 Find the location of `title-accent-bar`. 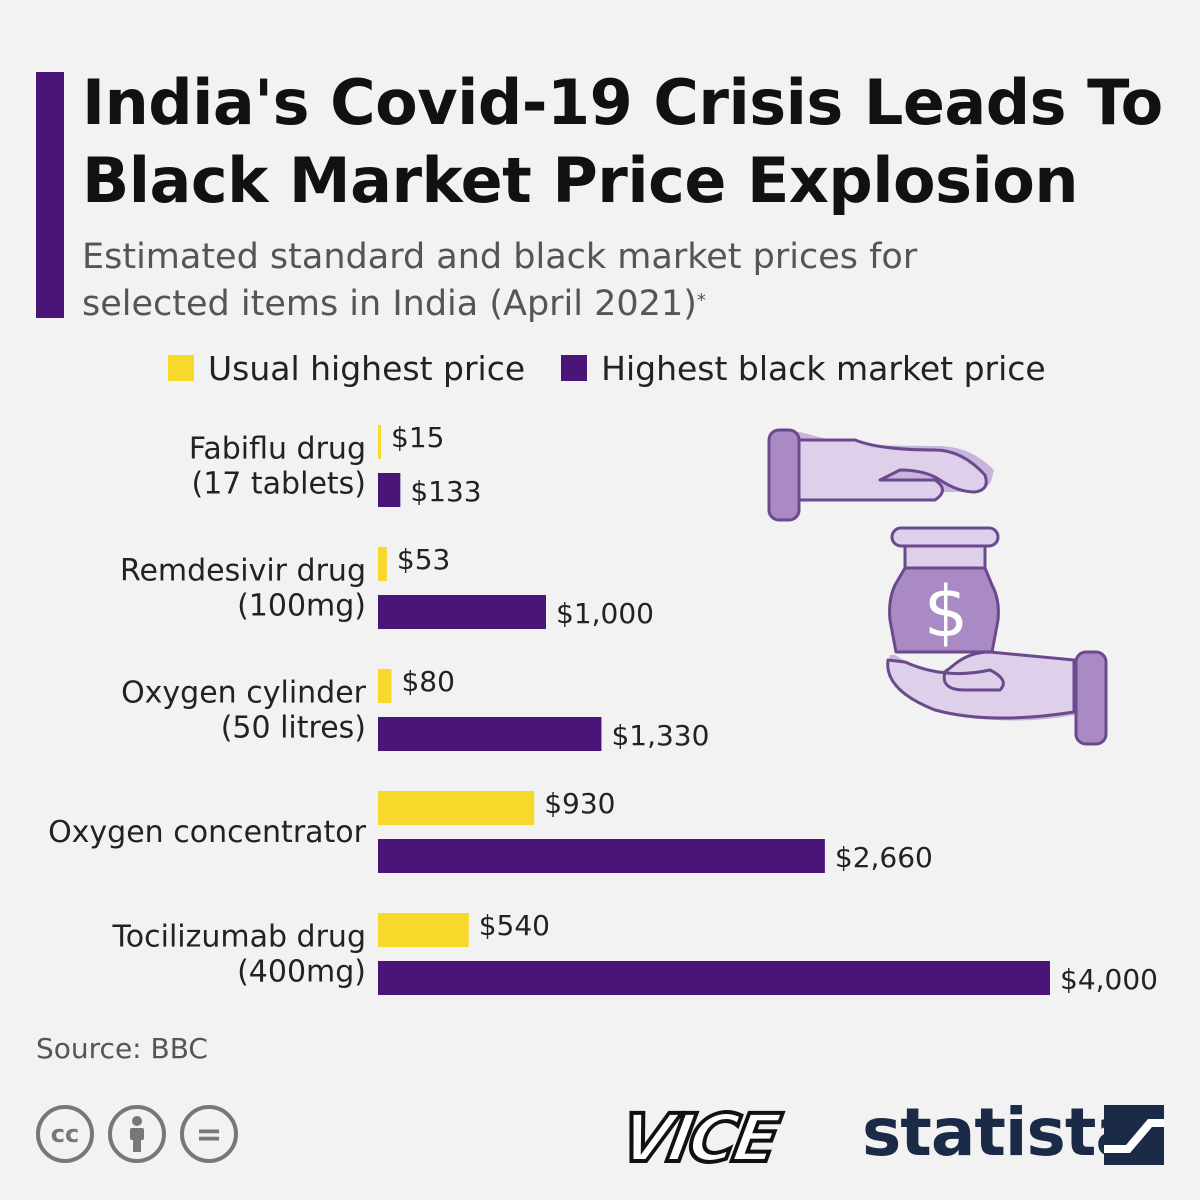

title-accent-bar is located at coordinates (50, 195).